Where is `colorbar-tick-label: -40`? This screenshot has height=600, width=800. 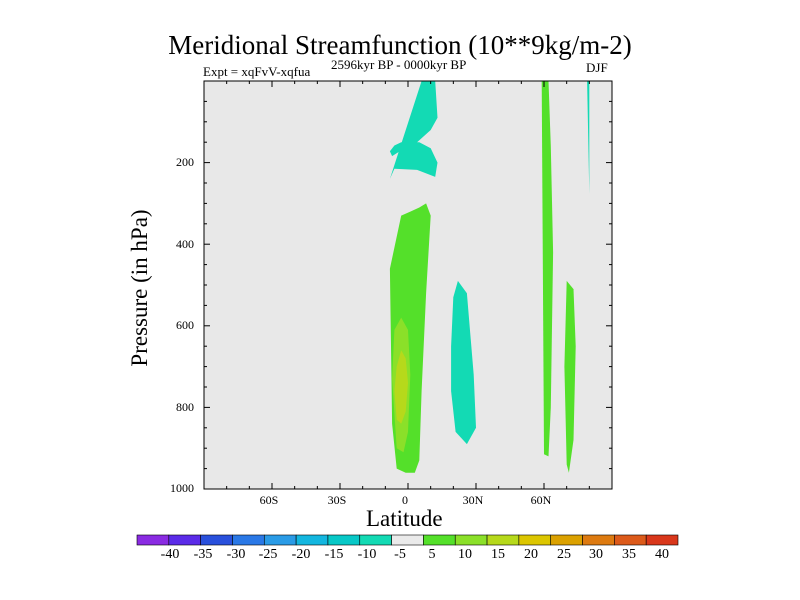
colorbar-tick-label: -40 is located at coordinates (170, 554).